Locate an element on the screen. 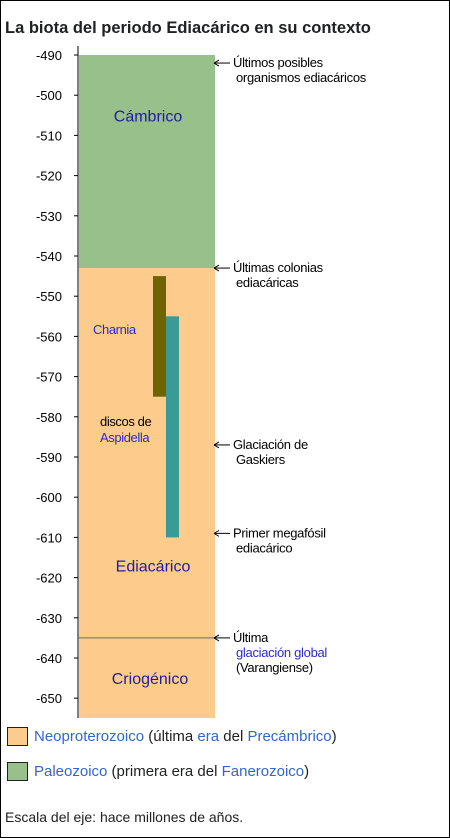 This screenshot has height=838, width=450. axis-tick-label: -610 is located at coordinates (49, 537).